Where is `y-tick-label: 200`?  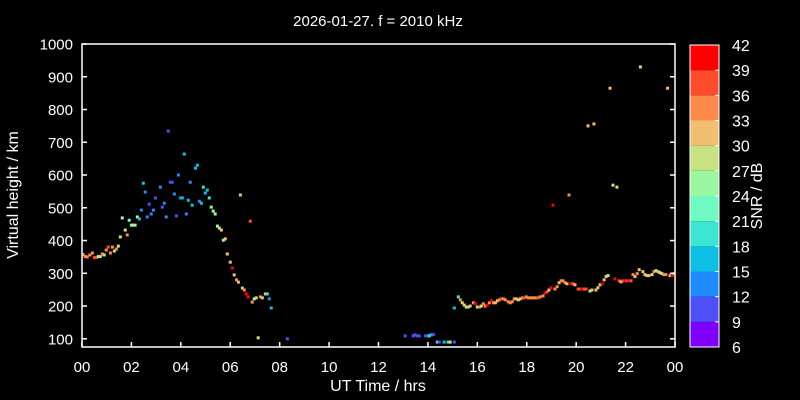 y-tick-label: 200 is located at coordinates (60, 307).